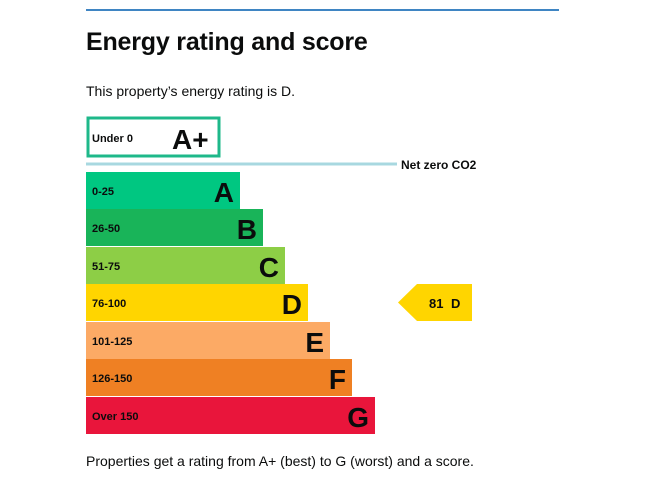 The height and width of the screenshot is (479, 658). I want to click on band-range-label: Under 0, so click(112, 139).